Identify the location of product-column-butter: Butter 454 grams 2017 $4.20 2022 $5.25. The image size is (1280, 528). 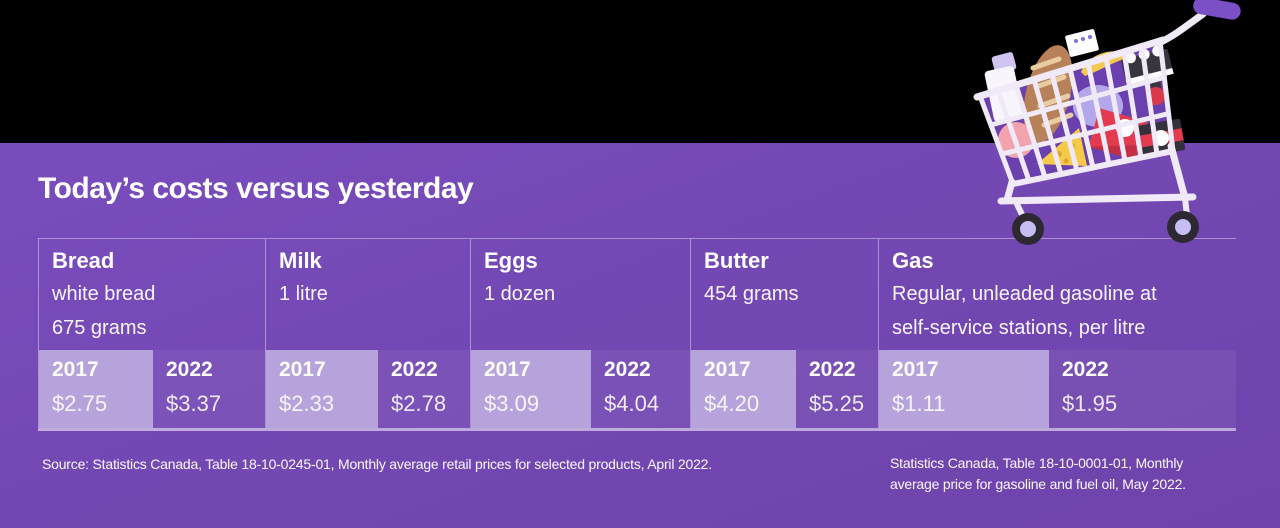
(784, 333).